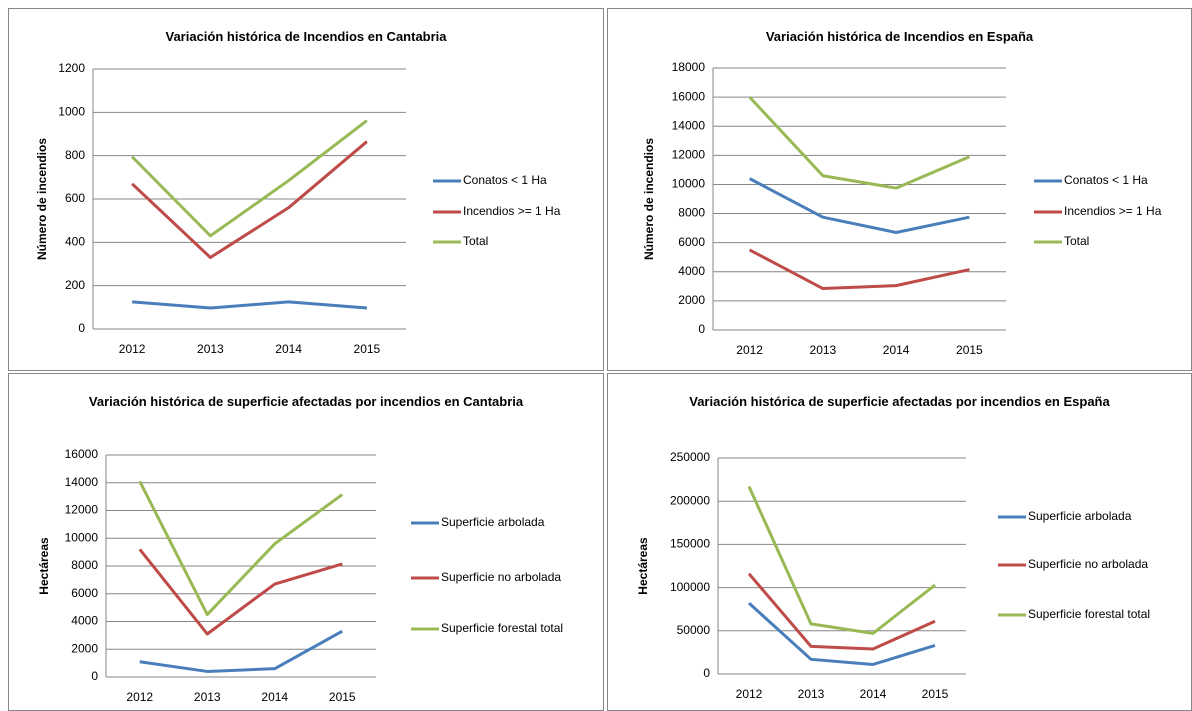 Image resolution: width=1192 pixels, height=711 pixels. I want to click on y-tick-label: 1000, so click(71, 112).